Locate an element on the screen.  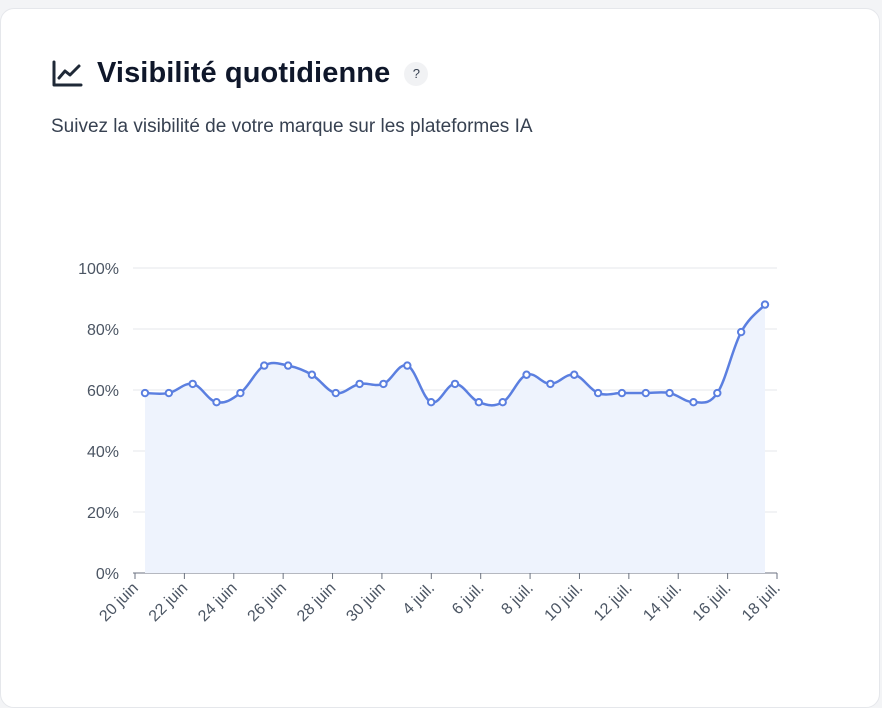
x-tick-label: 24 juin is located at coordinates (217, 602).